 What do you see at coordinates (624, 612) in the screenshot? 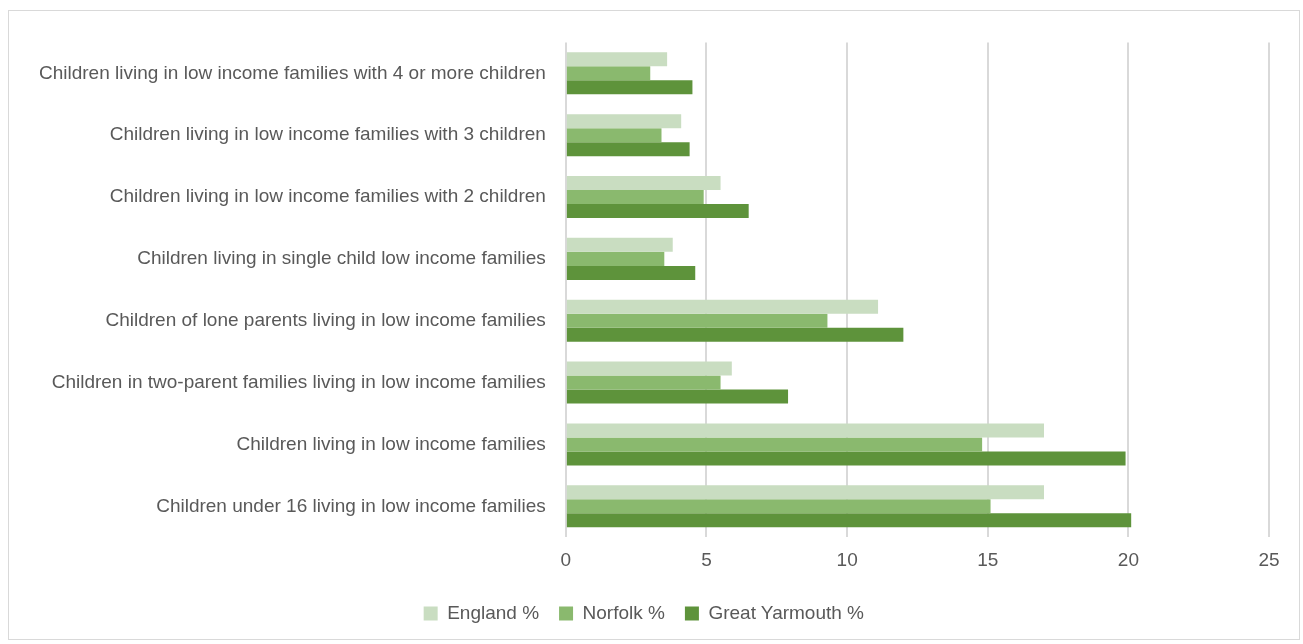
I see `legend-label: Norfolk %` at bounding box center [624, 612].